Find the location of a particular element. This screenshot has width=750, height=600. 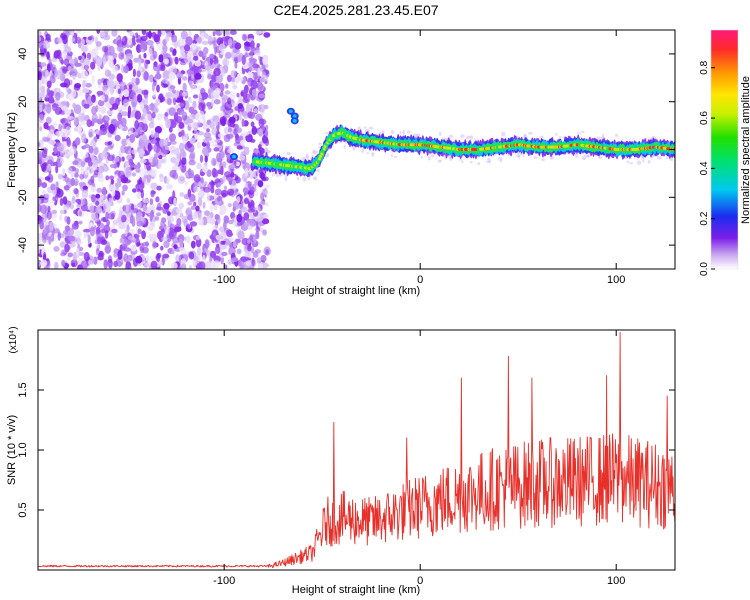

heatmap-ytick-label: 20 is located at coordinates (23, 102).